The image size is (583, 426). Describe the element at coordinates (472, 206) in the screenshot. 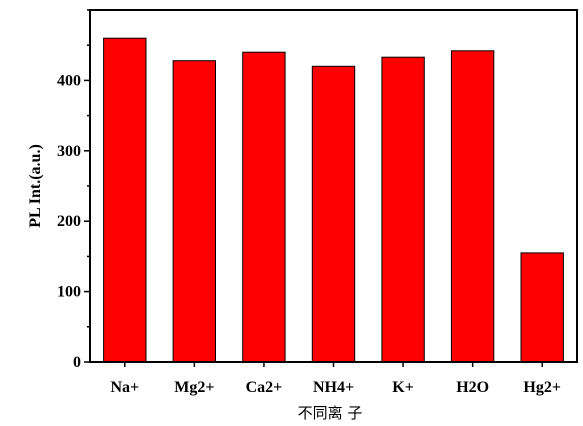

I see `bar-h2o` at that location.